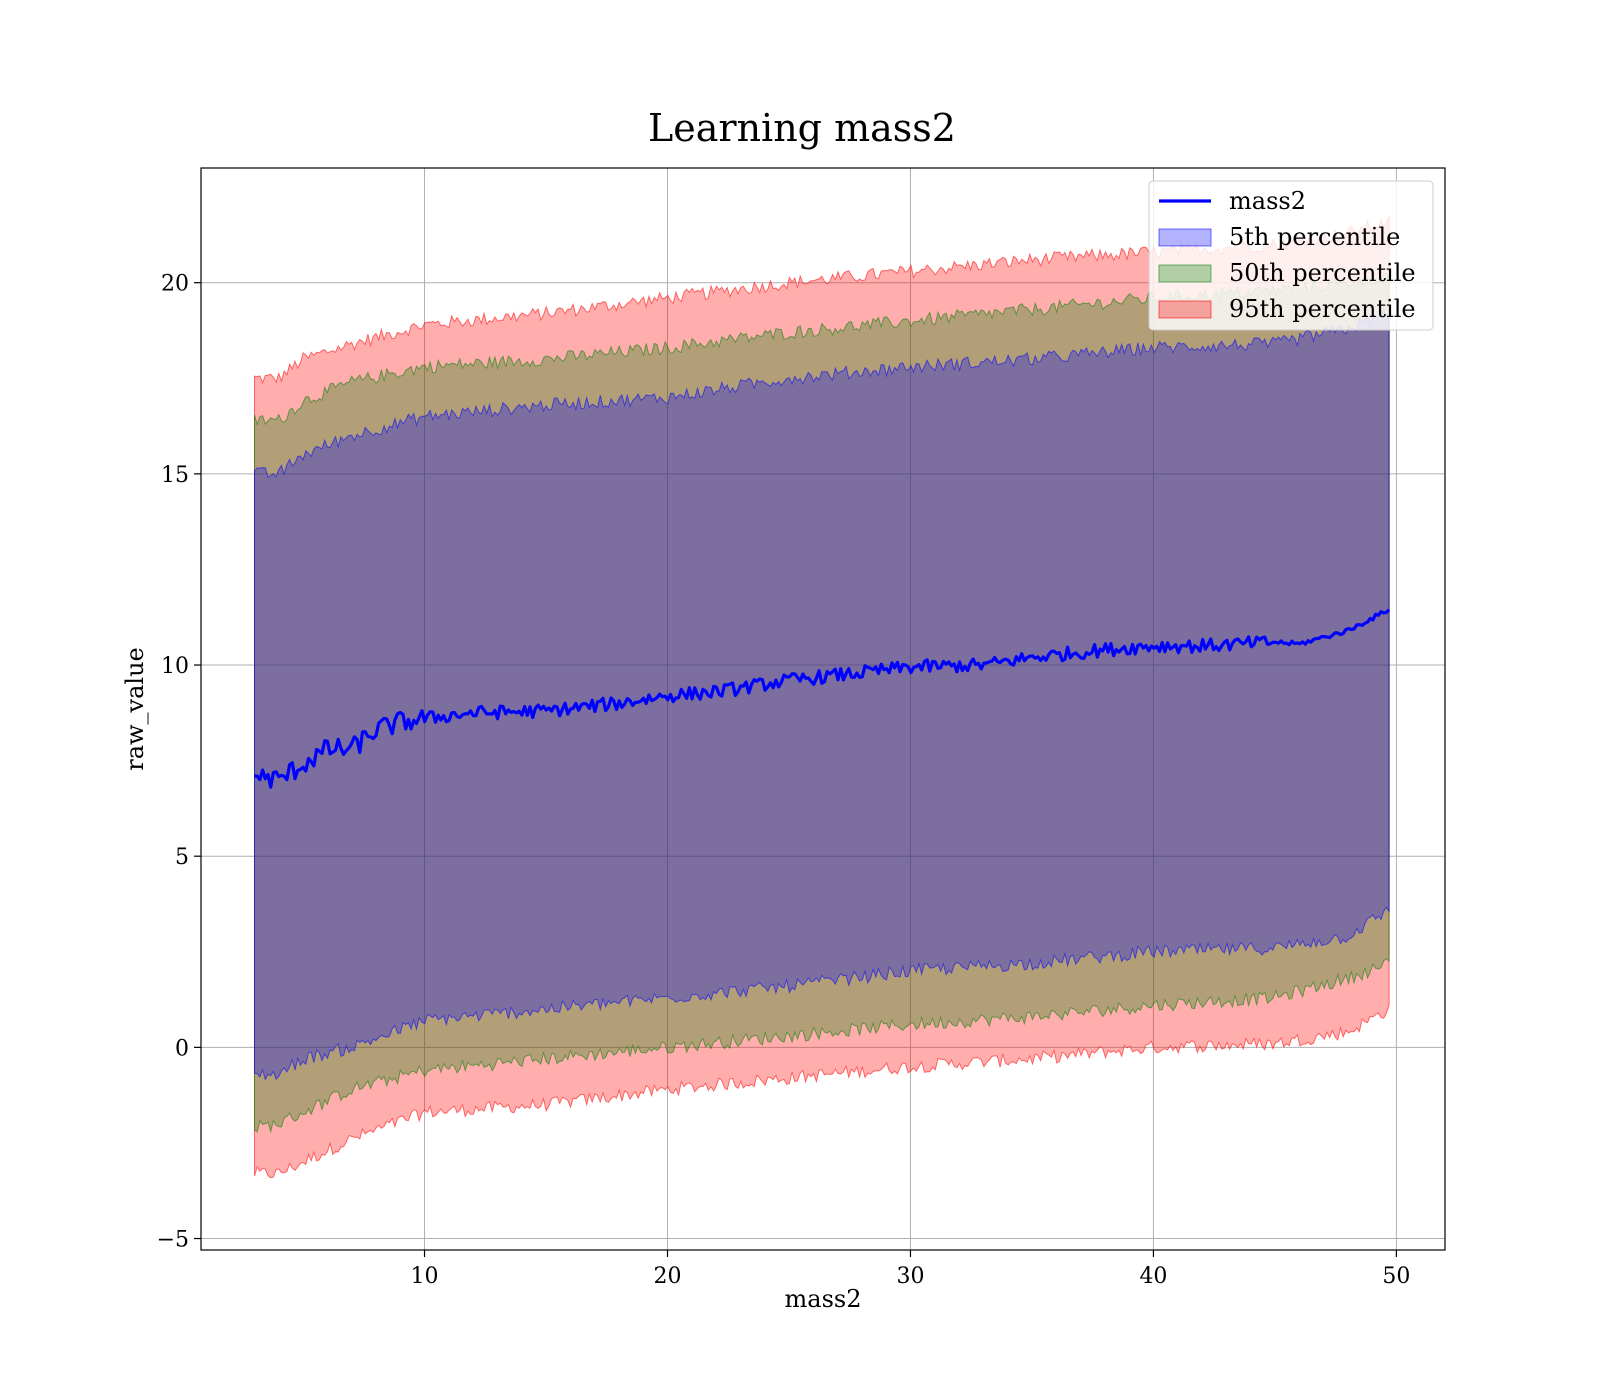 The height and width of the screenshot is (1400, 1600). What do you see at coordinates (135, 709) in the screenshot?
I see `y-axis-label: raw_value` at bounding box center [135, 709].